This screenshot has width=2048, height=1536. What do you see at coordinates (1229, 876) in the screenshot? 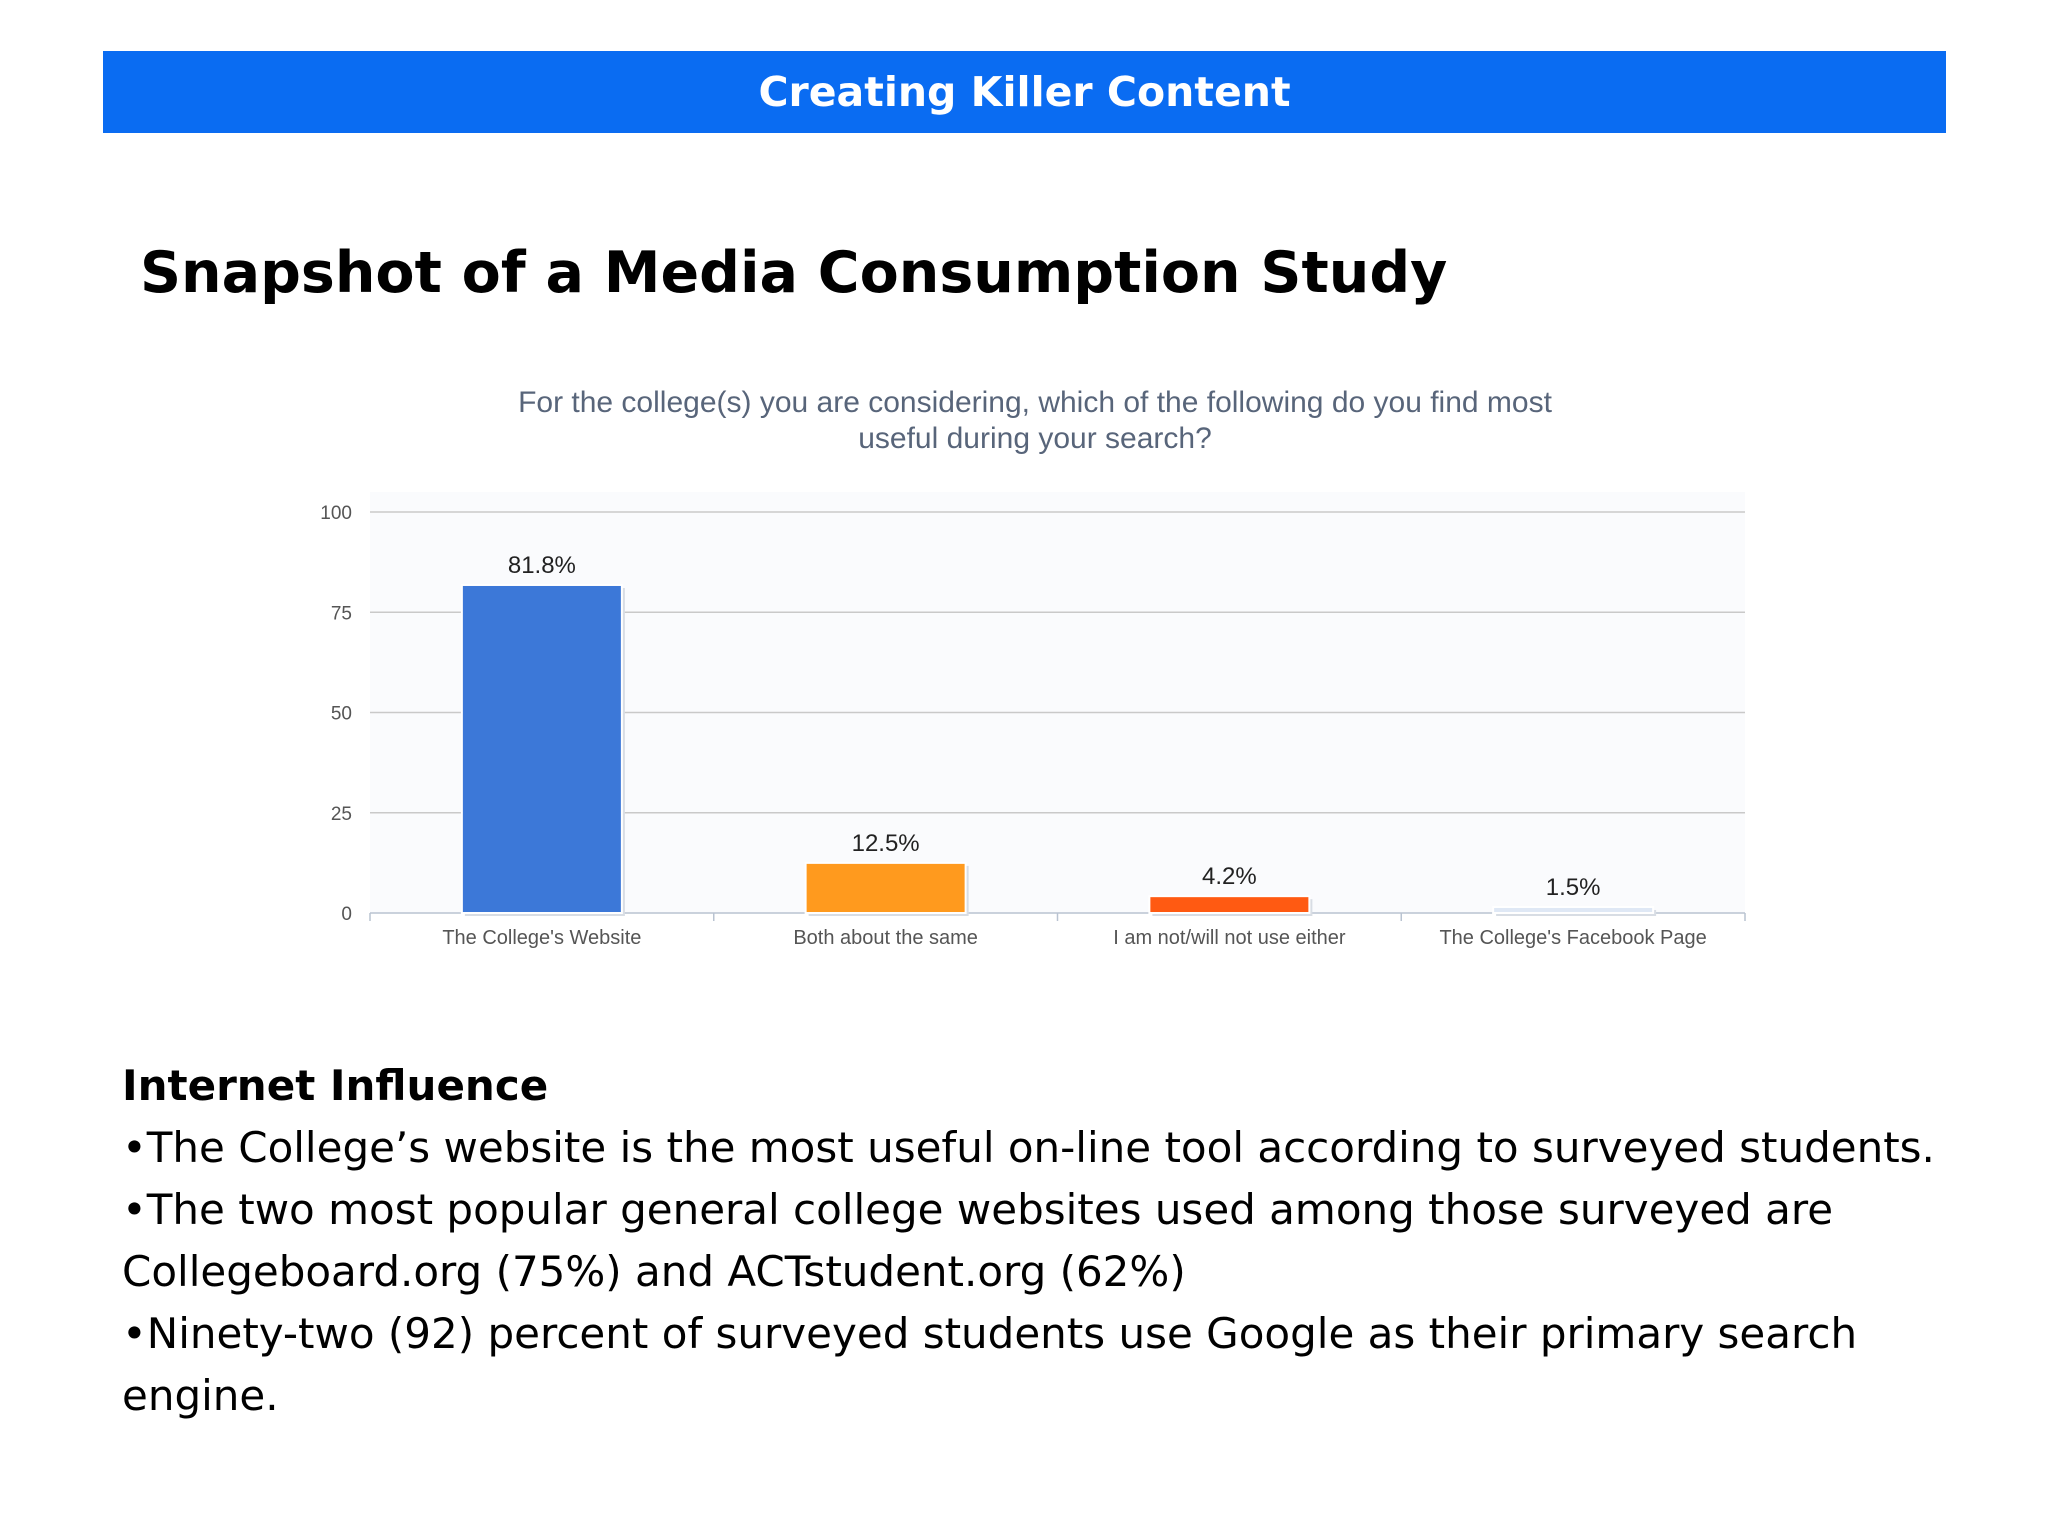
I see `bar-data-label: 4.2%` at bounding box center [1229, 876].